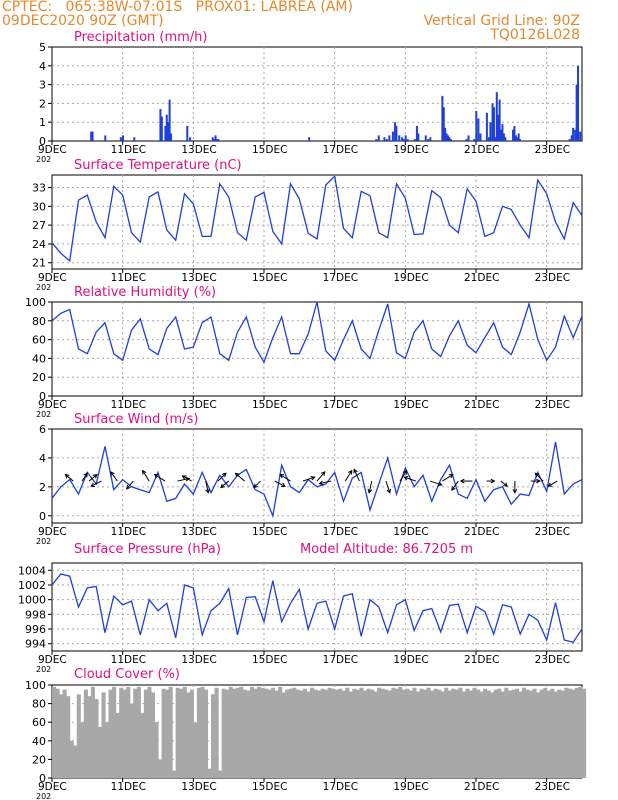 The height and width of the screenshot is (800, 618). I want to click on pressure-year-fragment: 202, so click(43, 669).